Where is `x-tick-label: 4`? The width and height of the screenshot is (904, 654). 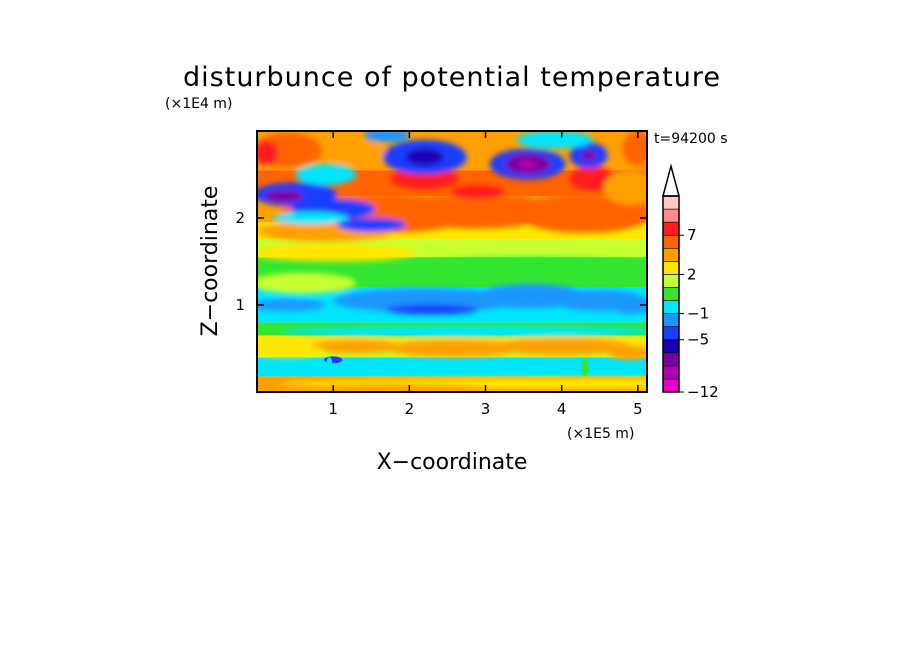
x-tick-label: 4 is located at coordinates (562, 409).